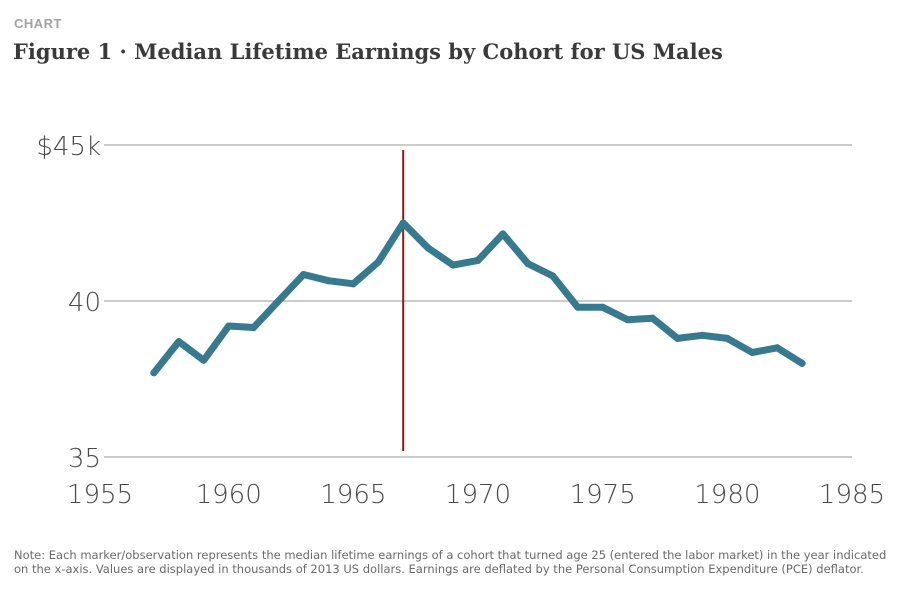 The height and width of the screenshot is (602, 910). Describe the element at coordinates (229, 326) in the screenshot. I see `data-point-1960` at that location.